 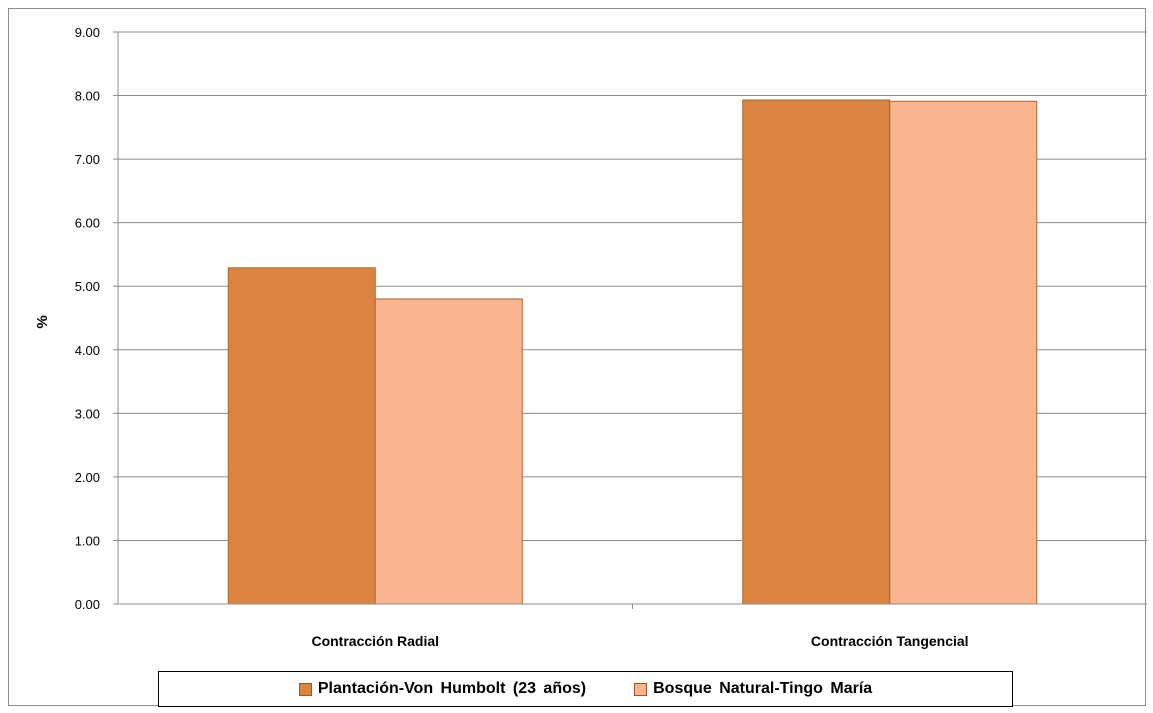 I want to click on y-tick-label: 4.00, so click(x=87, y=350).